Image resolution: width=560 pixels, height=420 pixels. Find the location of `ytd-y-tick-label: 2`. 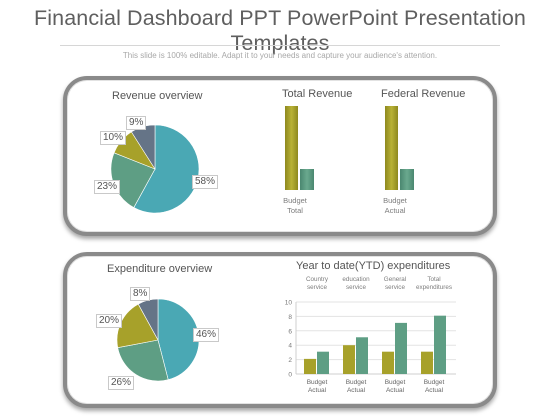

ytd-y-tick-label: 2 is located at coordinates (290, 360).